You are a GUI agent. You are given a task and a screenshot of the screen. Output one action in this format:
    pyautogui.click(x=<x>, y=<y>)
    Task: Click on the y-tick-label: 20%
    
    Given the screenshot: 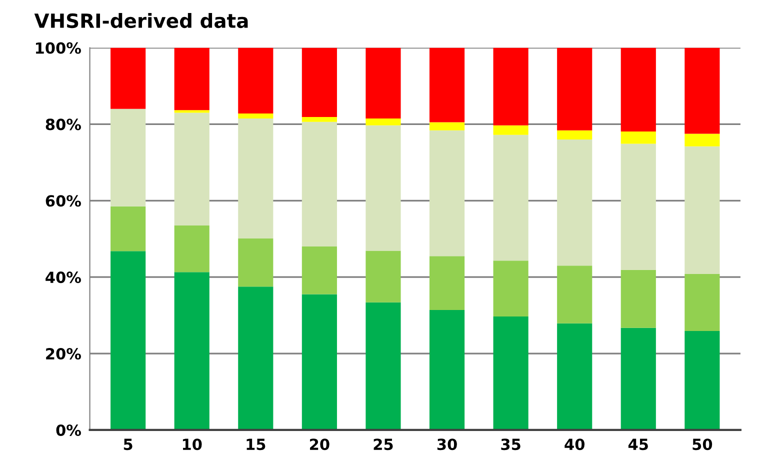 What is the action you would take?
    pyautogui.click(x=63, y=354)
    